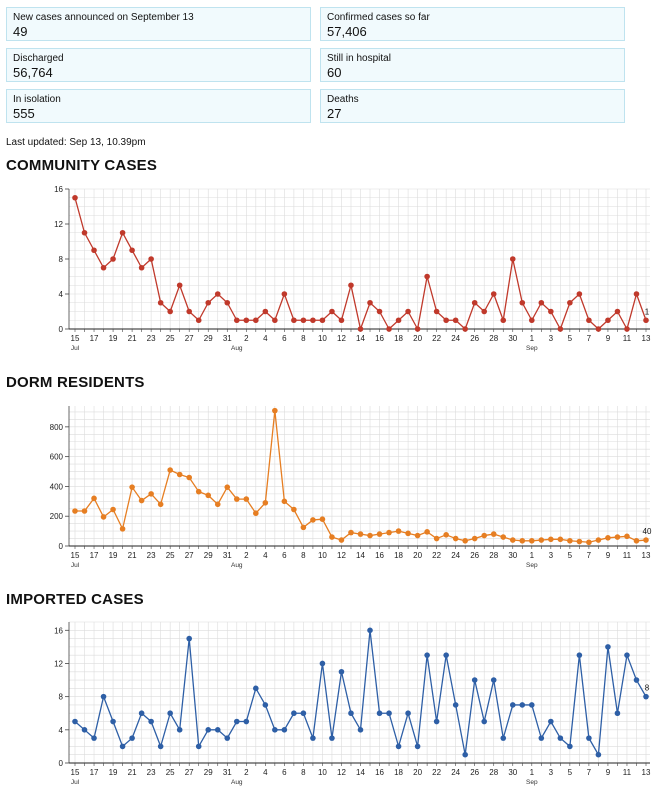 The image size is (670, 808). Describe the element at coordinates (58, 663) in the screenshot. I see `y-tick-label: 12` at that location.